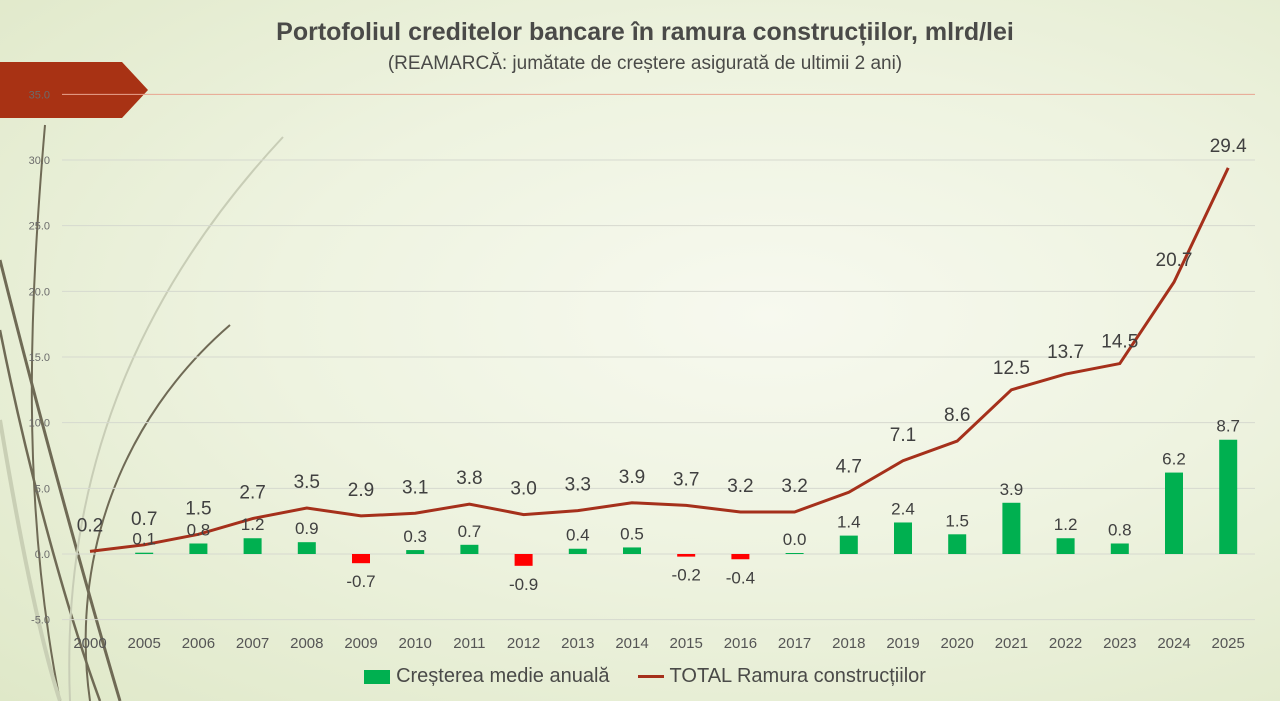 The height and width of the screenshot is (701, 1280). Describe the element at coordinates (957, 520) in the screenshot. I see `bar-data-label: 1.5` at that location.